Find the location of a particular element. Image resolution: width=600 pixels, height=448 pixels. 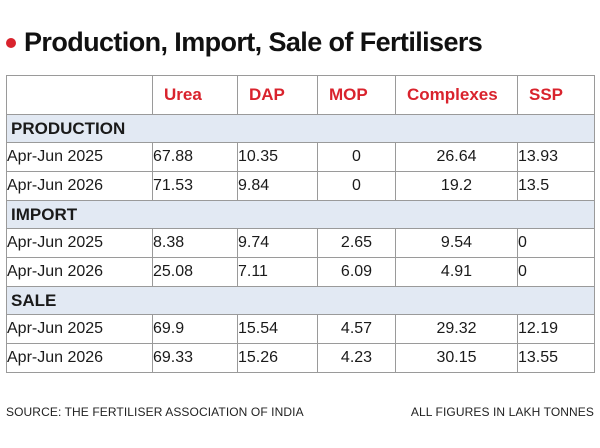

column-header-urea: Urea is located at coordinates (195, 95).